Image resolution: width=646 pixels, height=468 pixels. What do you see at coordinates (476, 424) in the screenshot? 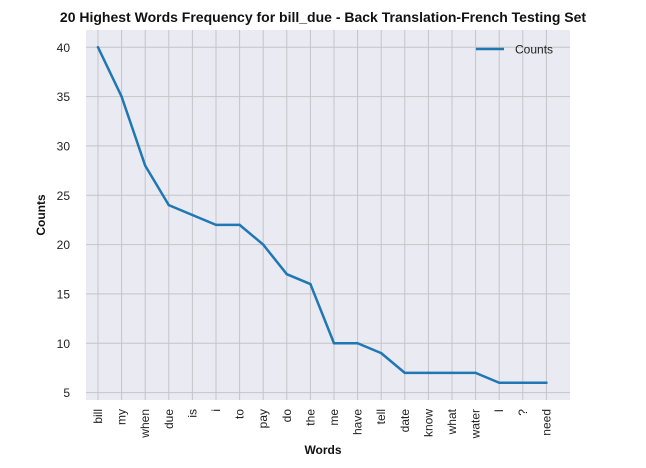
I see `x-tick-label: water` at bounding box center [476, 424].